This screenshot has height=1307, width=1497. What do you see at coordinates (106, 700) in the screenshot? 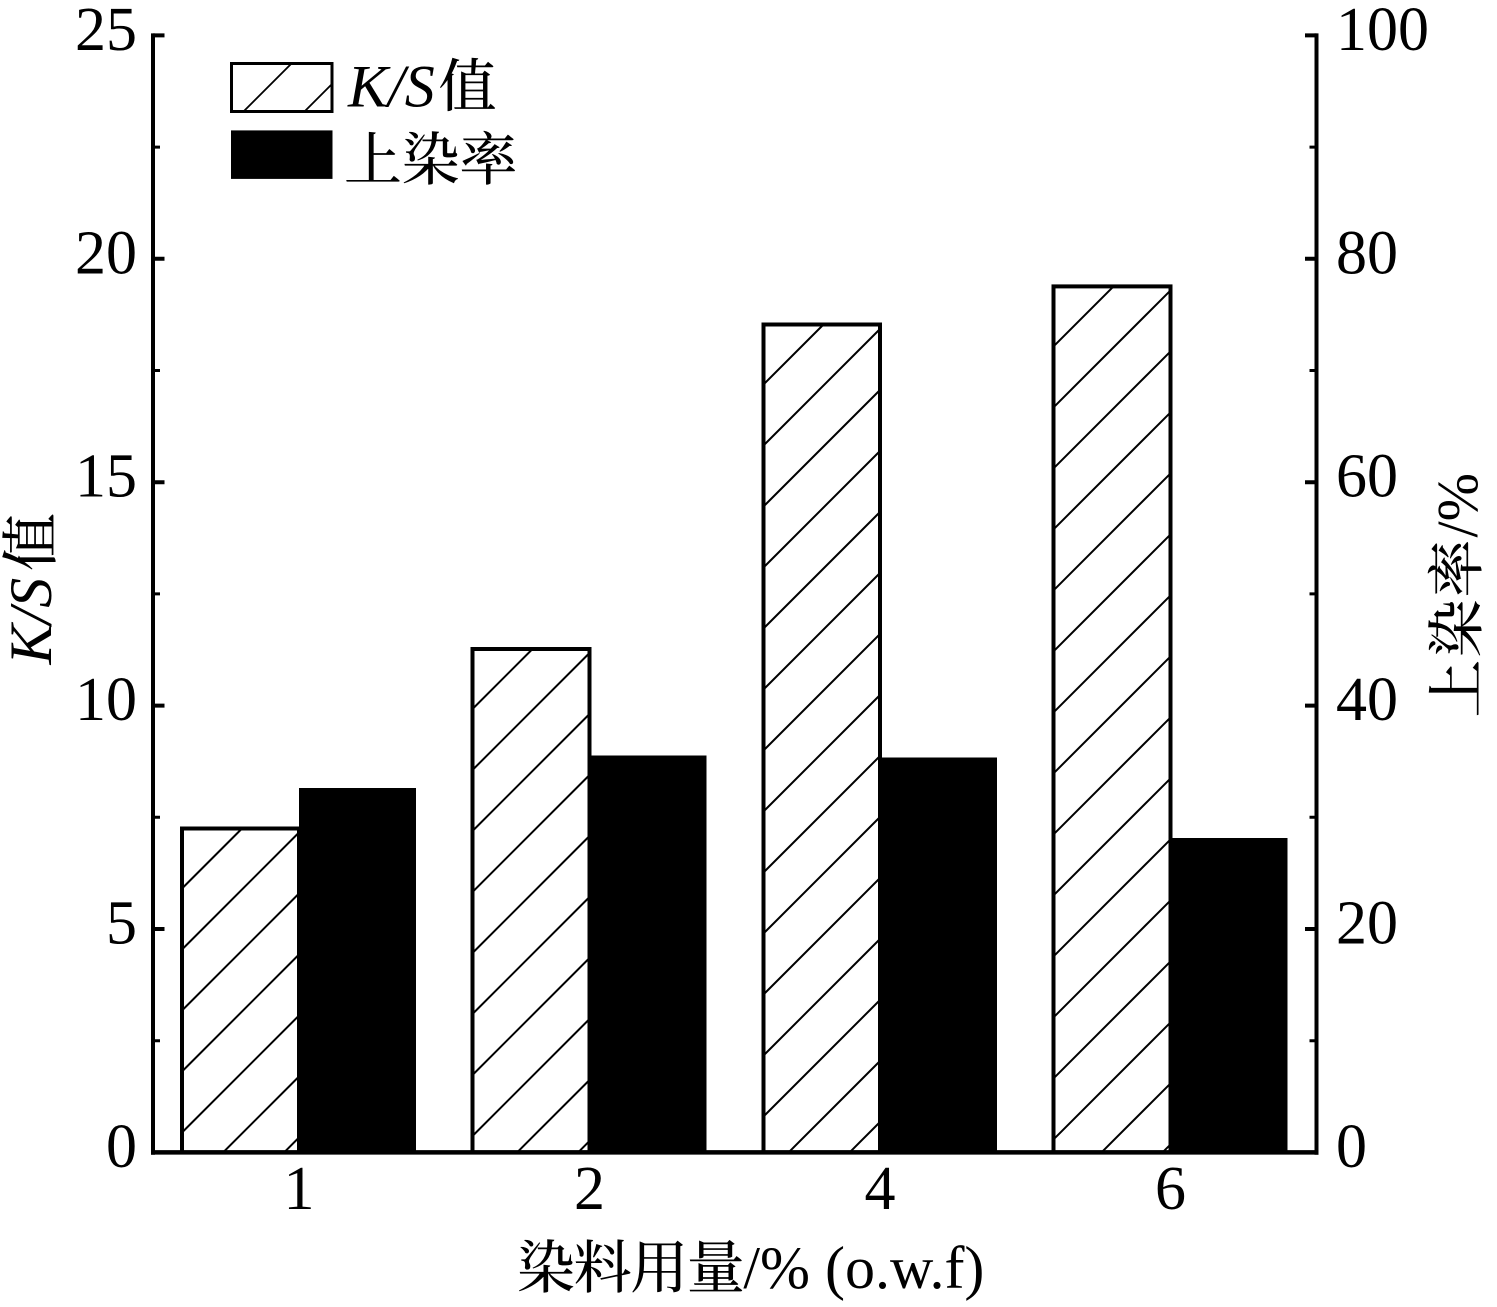
I see `svg-text: 10` at bounding box center [106, 700].